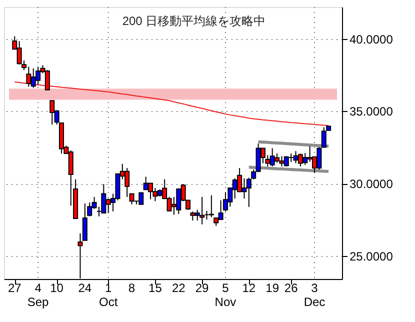  I want to click on y-tick-label: 40.0000, so click(372, 39).